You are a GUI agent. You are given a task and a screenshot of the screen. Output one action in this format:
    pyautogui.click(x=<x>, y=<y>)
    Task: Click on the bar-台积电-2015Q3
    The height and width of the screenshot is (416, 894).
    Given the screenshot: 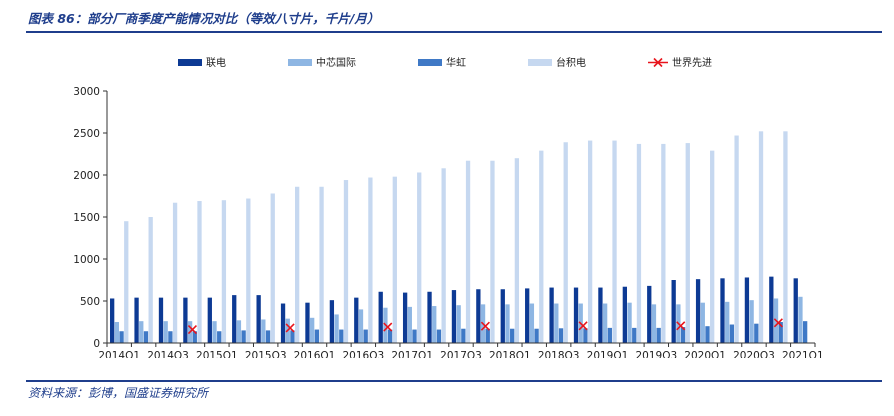 What is the action you would take?
    pyautogui.click(x=272, y=268)
    